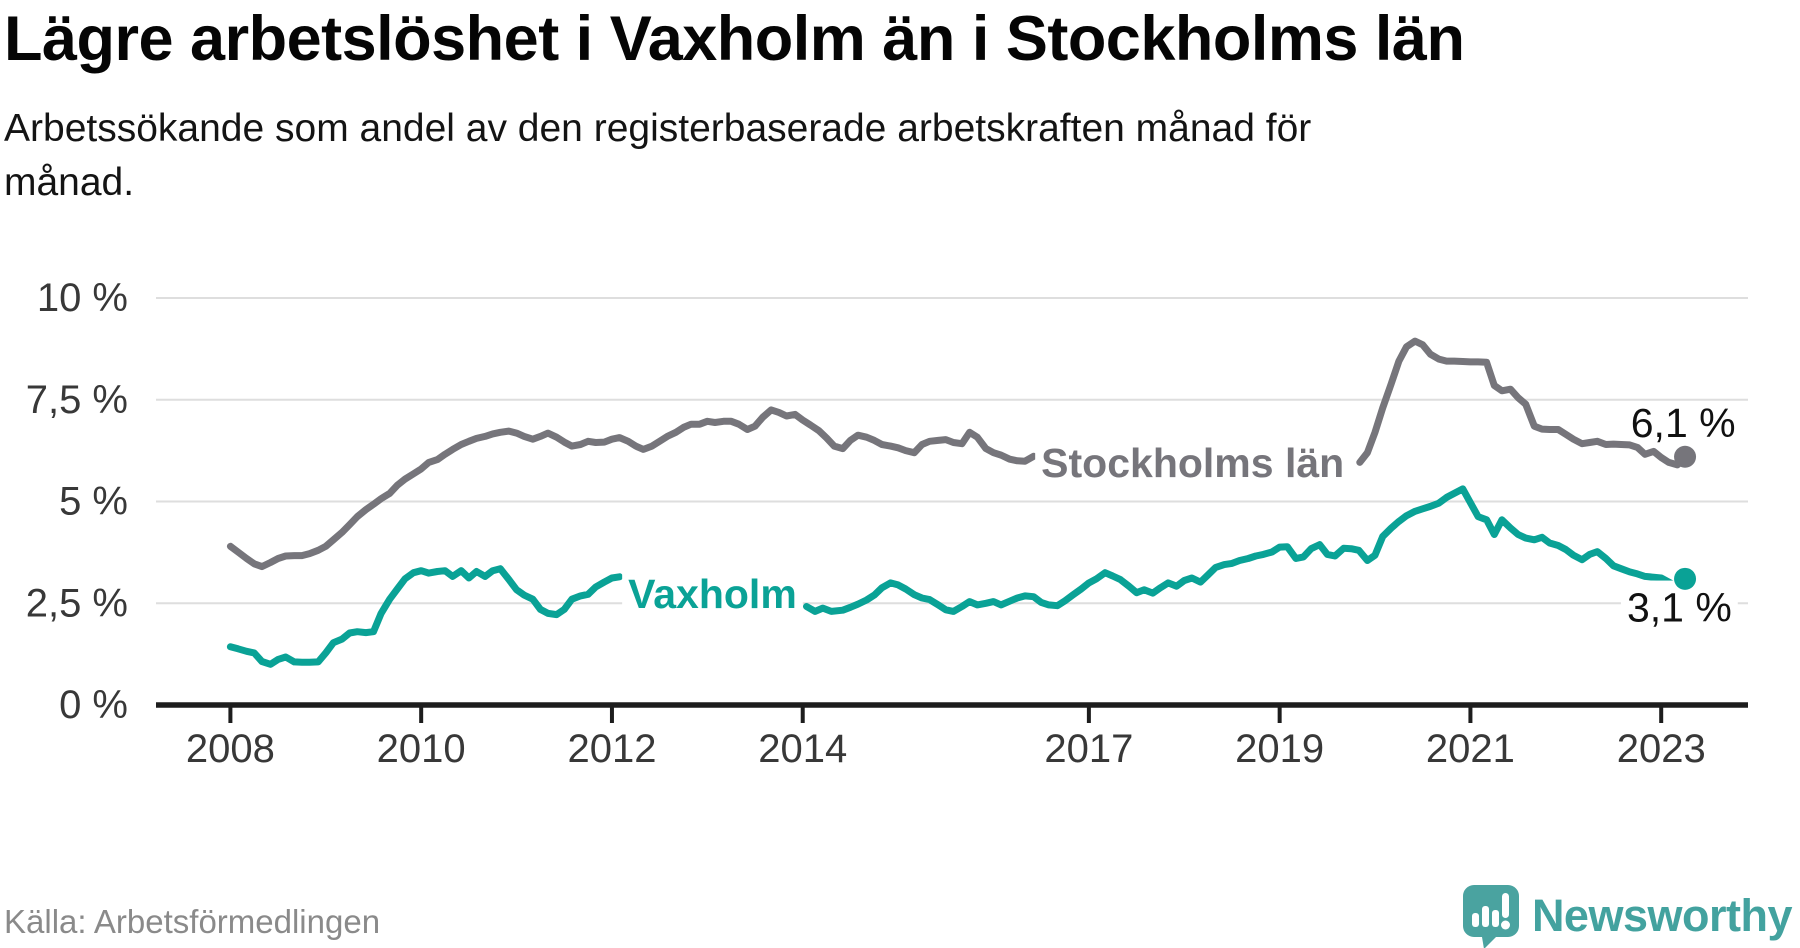 The image size is (1800, 948). Describe the element at coordinates (93, 502) in the screenshot. I see `y-tick-label: 5 %` at that location.